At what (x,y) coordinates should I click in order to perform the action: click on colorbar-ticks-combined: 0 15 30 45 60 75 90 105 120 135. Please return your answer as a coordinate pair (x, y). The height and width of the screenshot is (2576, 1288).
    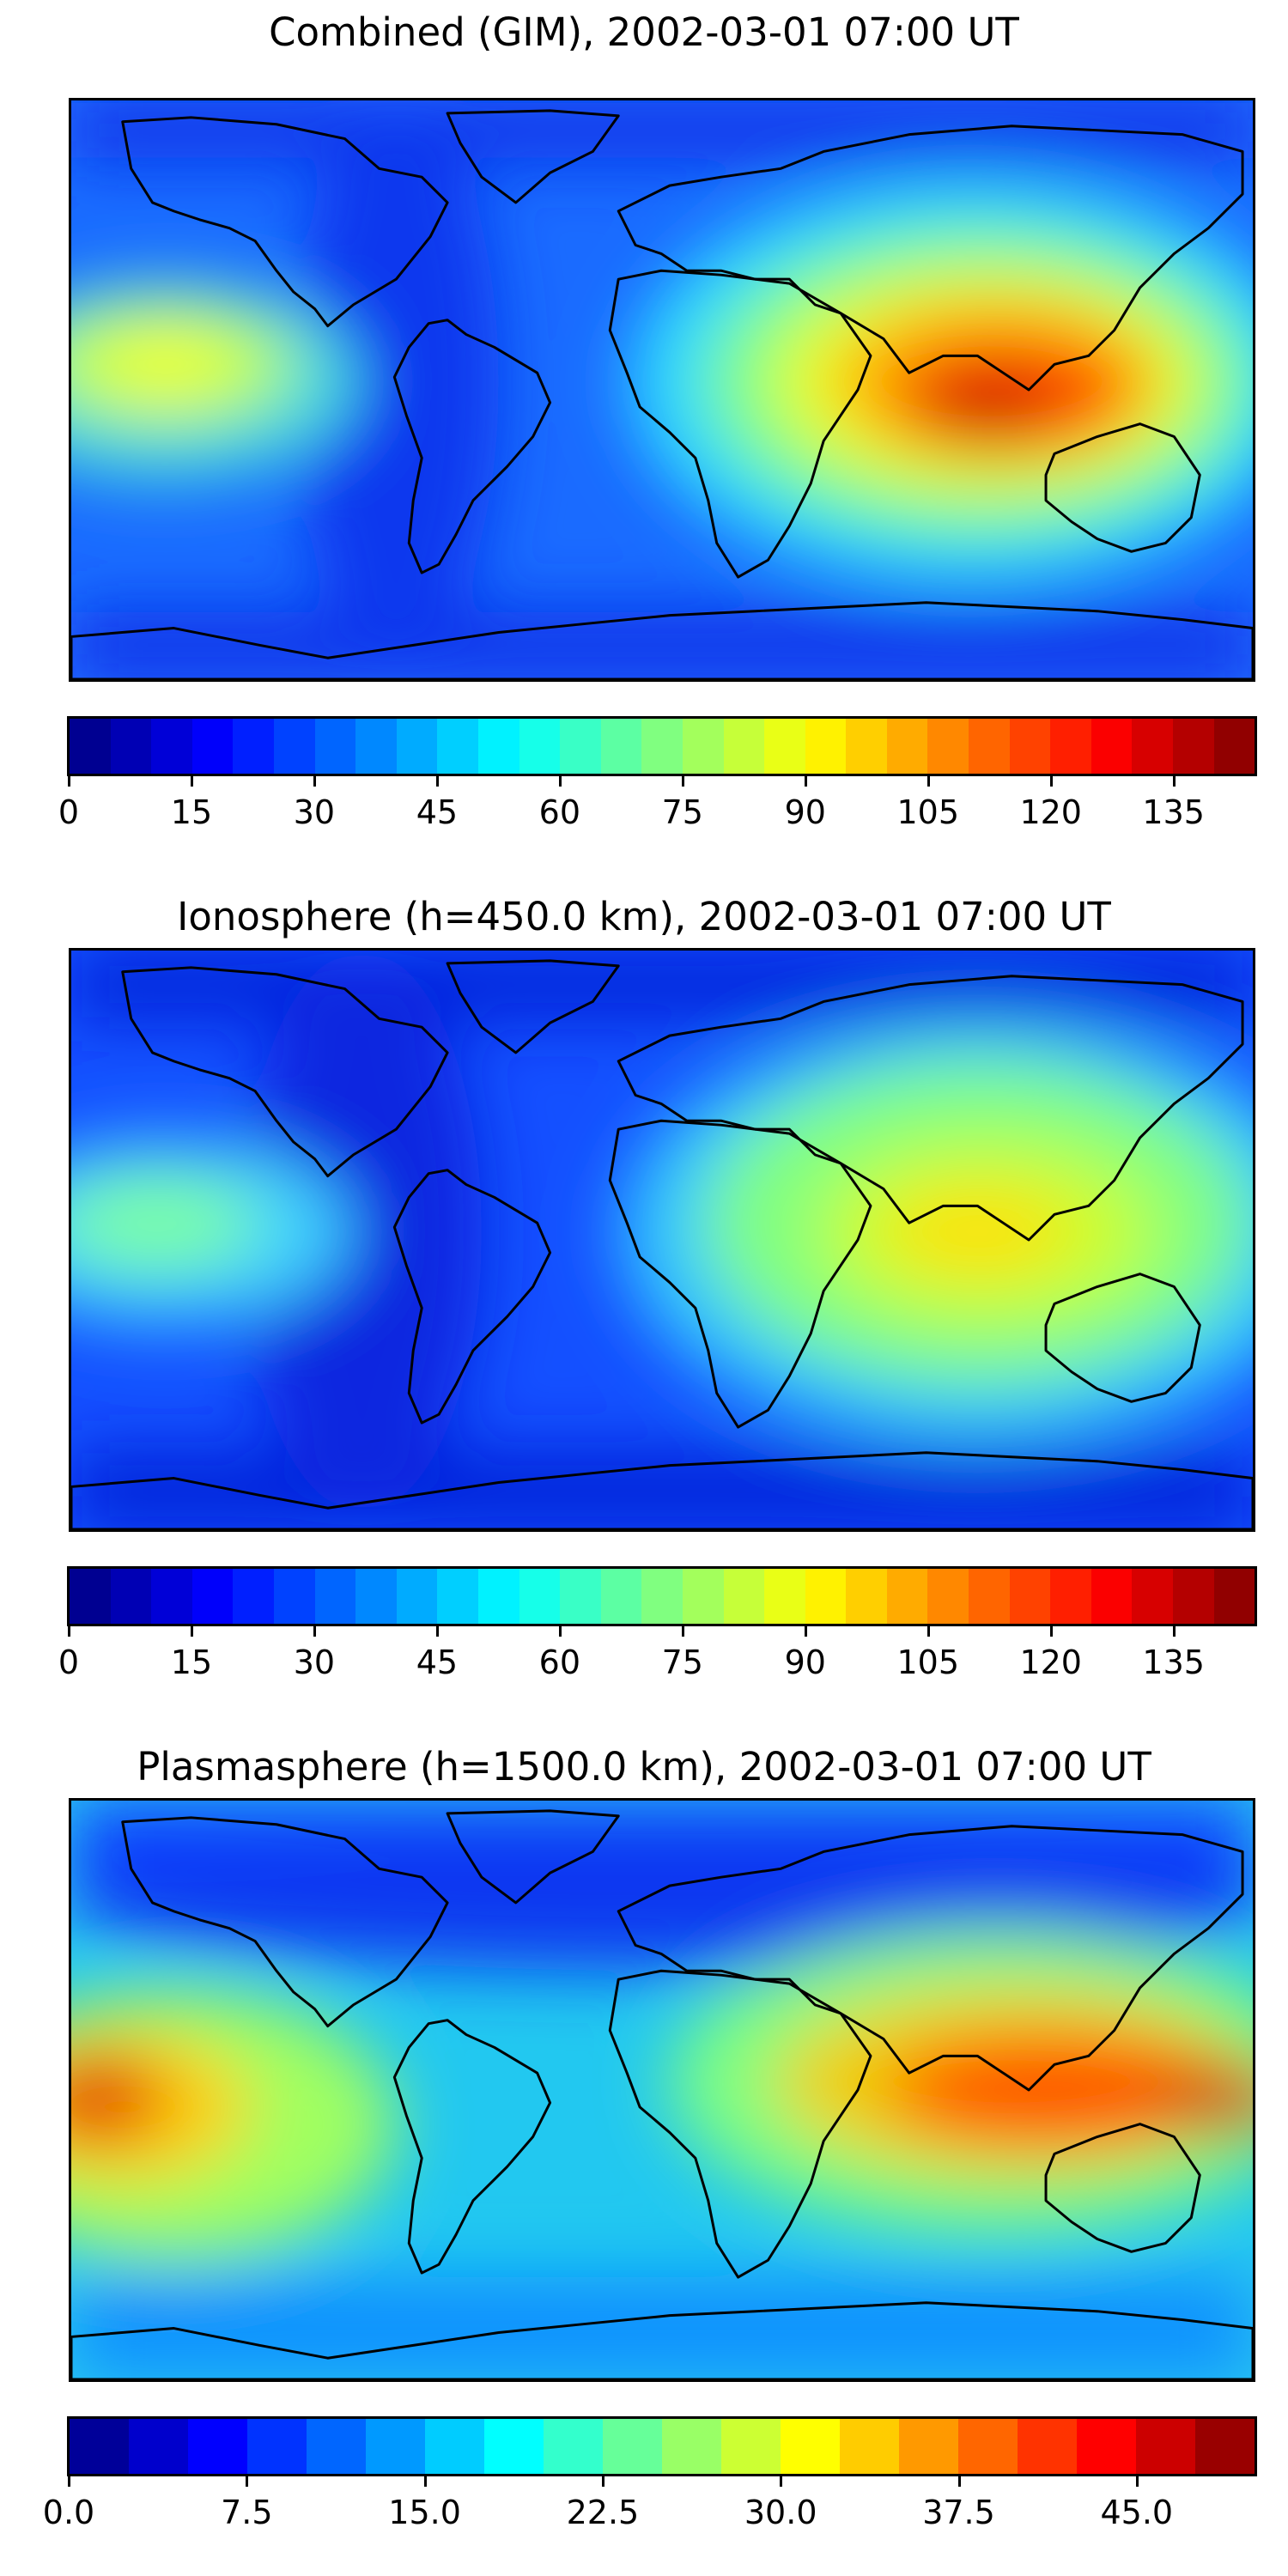
    Looking at the image, I should click on (656, 803).